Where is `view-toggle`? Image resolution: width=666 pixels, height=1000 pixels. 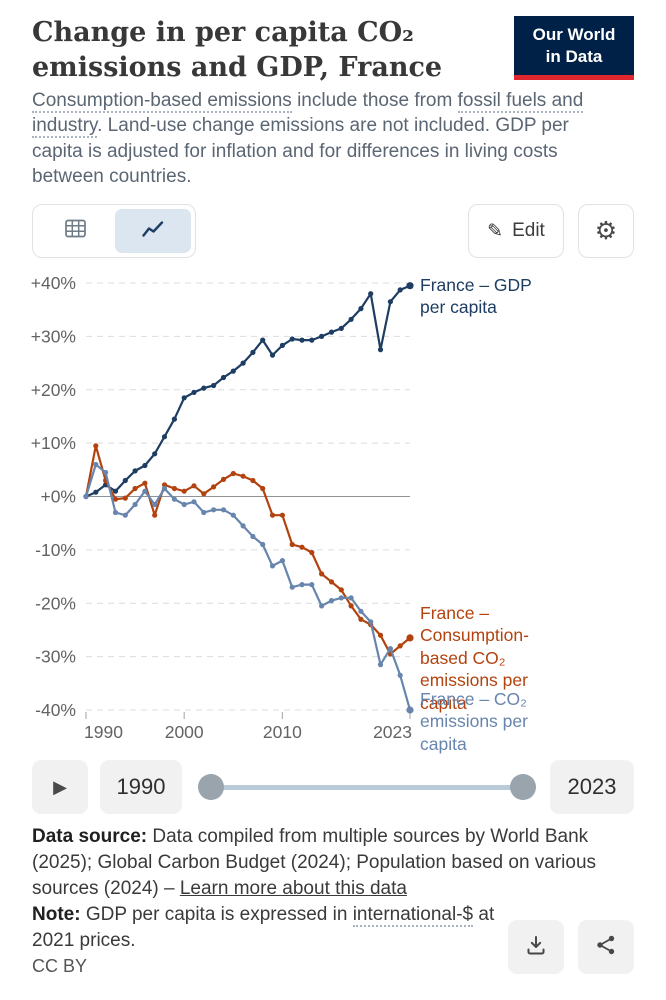 view-toggle is located at coordinates (114, 231).